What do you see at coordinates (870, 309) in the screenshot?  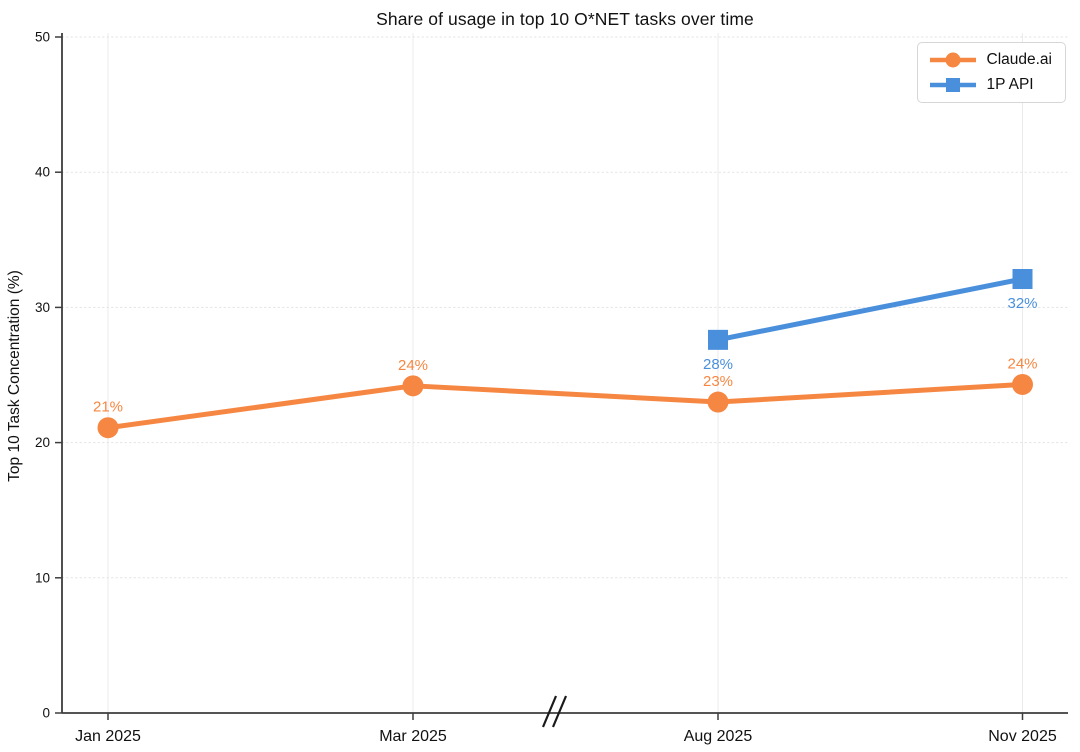 I see `series-line-1p-api` at bounding box center [870, 309].